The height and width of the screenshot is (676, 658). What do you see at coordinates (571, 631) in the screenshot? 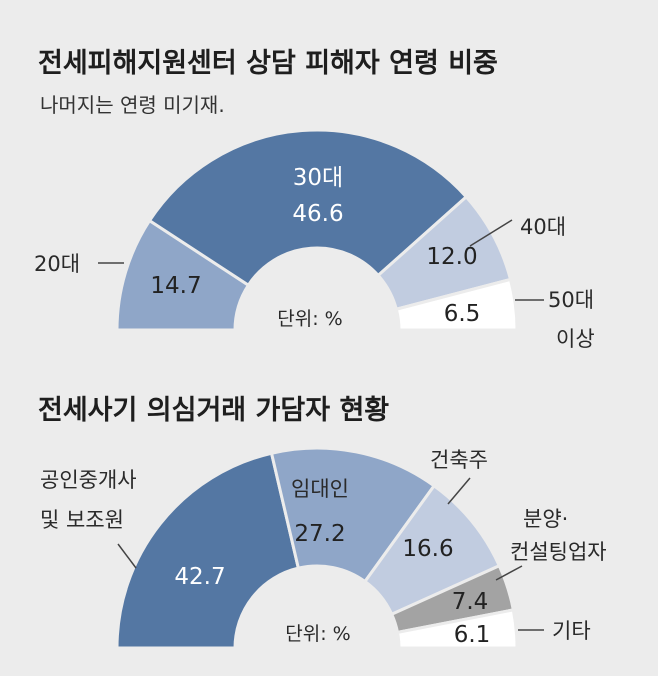
I see `slice-label-etc: 기타` at bounding box center [571, 631].